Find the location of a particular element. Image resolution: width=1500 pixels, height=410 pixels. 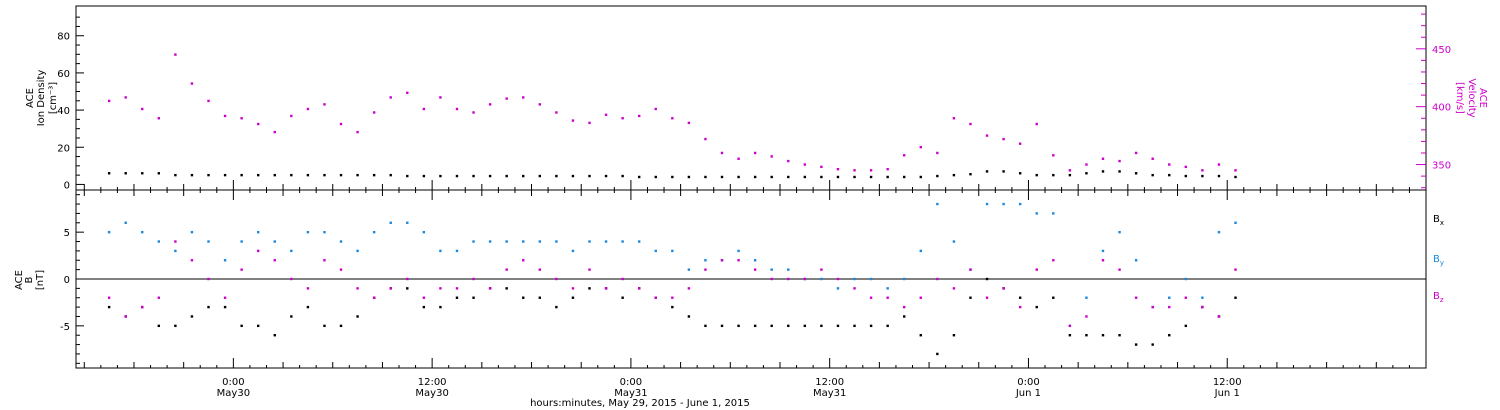

density-axis-label-line1: ACE is located at coordinates (30, 98).